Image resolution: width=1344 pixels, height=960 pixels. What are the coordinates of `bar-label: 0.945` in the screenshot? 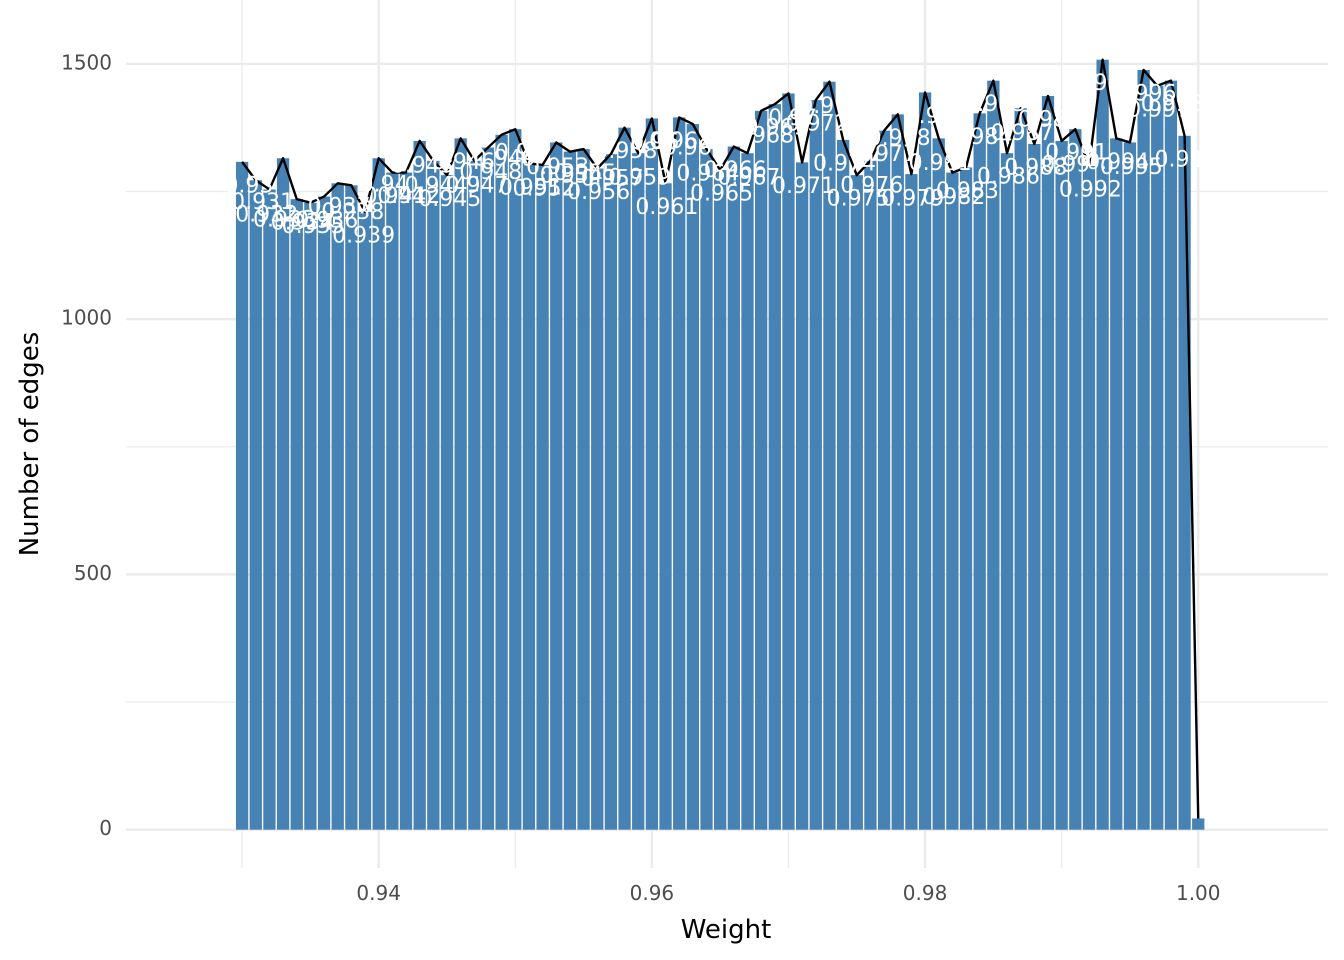 It's located at (449, 199).